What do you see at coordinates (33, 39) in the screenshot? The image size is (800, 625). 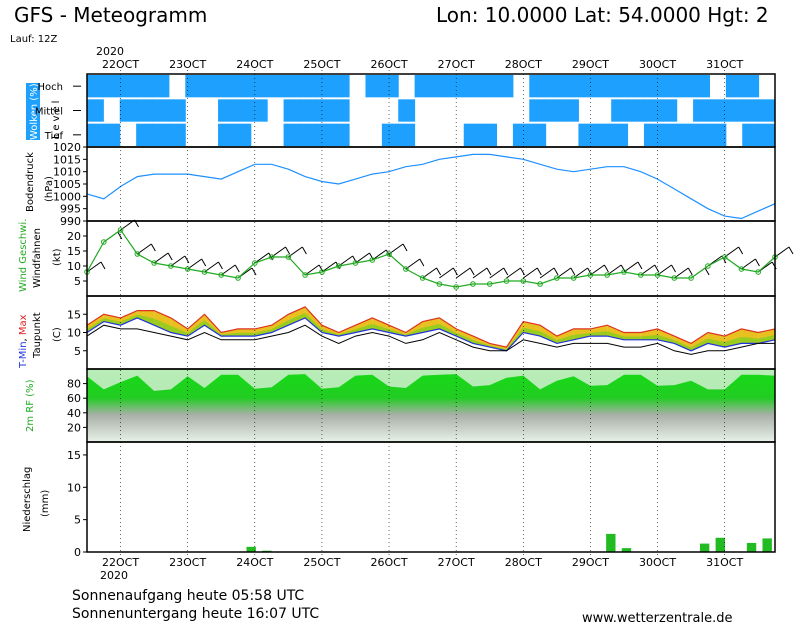 I see `model-run: Lauf: 12Z` at bounding box center [33, 39].